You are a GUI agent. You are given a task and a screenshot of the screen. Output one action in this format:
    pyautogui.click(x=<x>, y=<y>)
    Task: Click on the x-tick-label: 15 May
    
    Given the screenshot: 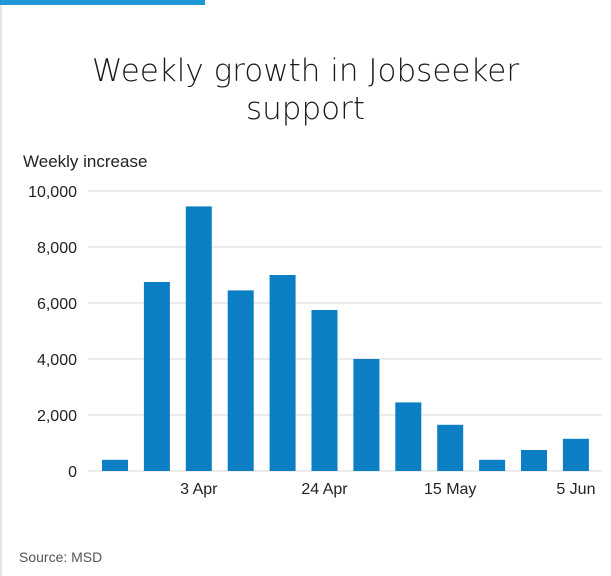 What is the action you would take?
    pyautogui.click(x=450, y=489)
    